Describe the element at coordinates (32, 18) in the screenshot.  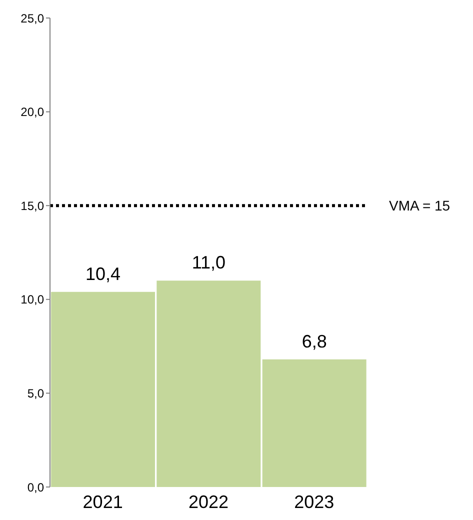
I see `y-tick-label: 25,0` at that location.